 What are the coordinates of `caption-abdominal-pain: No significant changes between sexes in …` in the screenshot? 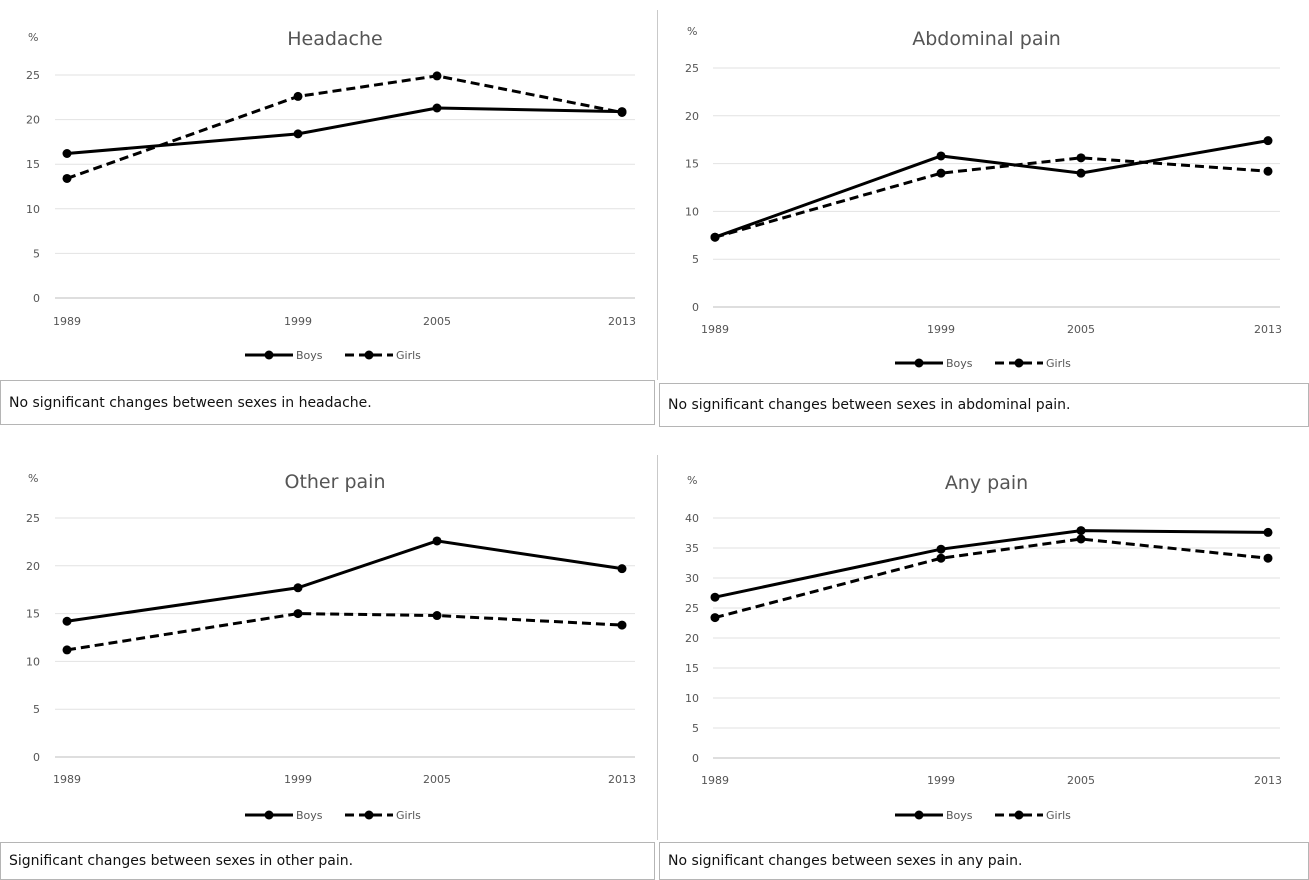 It's located at (984, 405).